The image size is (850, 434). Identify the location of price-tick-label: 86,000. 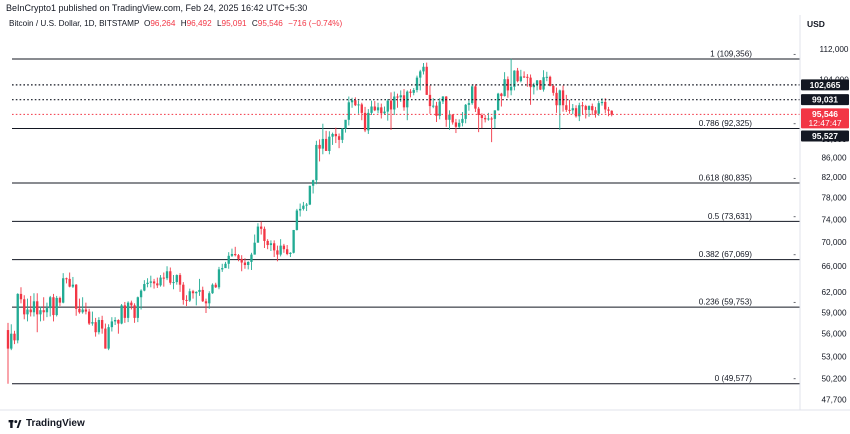
(833, 158).